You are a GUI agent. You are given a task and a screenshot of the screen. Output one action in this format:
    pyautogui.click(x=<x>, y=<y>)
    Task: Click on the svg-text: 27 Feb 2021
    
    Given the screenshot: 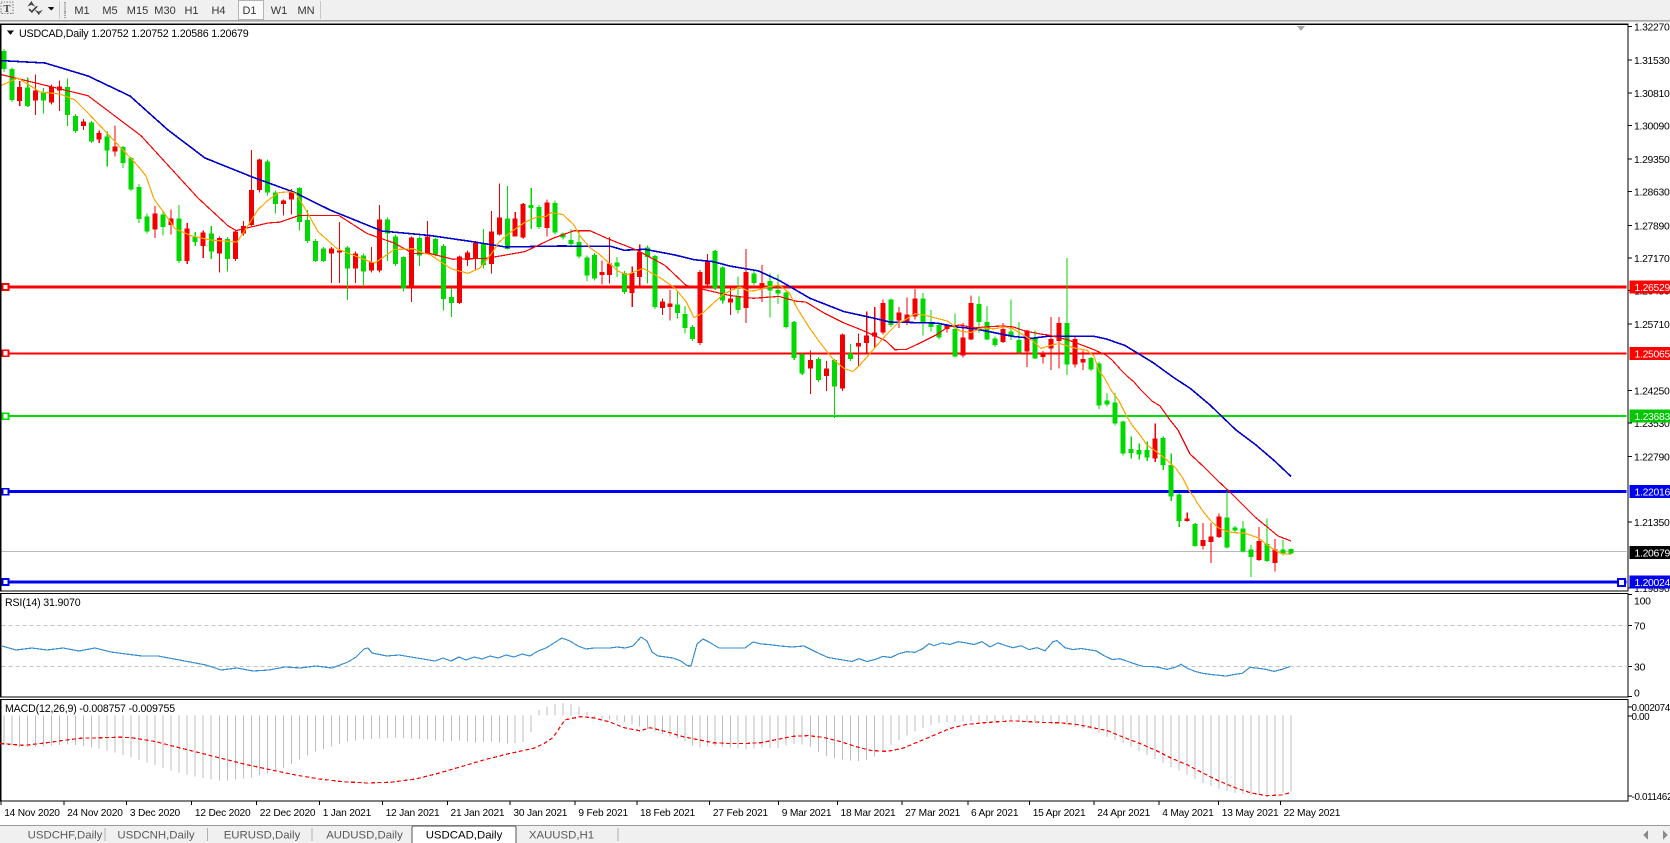 What is the action you would take?
    pyautogui.click(x=741, y=813)
    